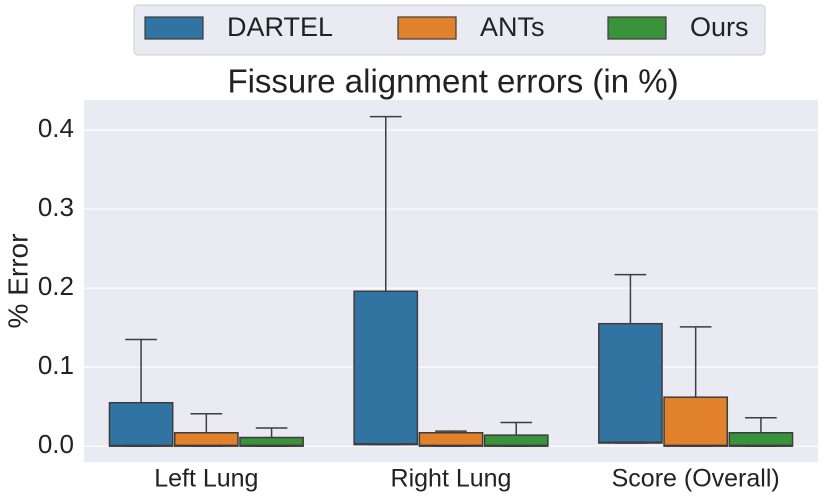 Image resolution: width=830 pixels, height=501 pixels. What do you see at coordinates (451, 479) in the screenshot?
I see `x-tick-label: Right Lung` at bounding box center [451, 479].